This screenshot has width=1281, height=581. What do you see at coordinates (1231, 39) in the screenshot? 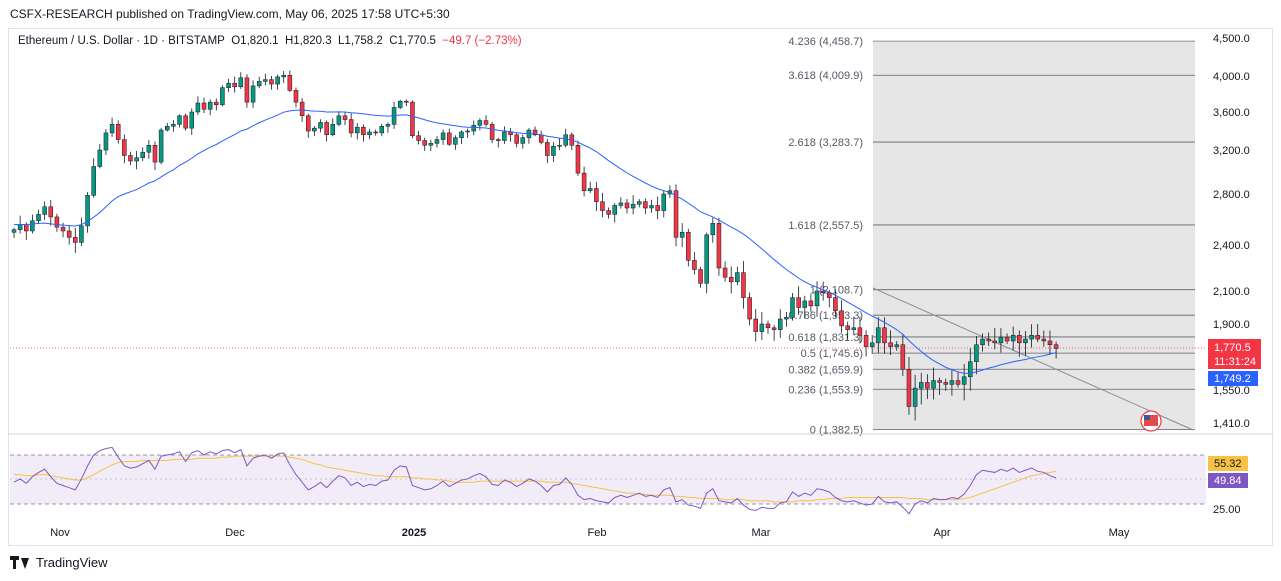
I see `price-tick-label: 4,500.0` at bounding box center [1231, 39].